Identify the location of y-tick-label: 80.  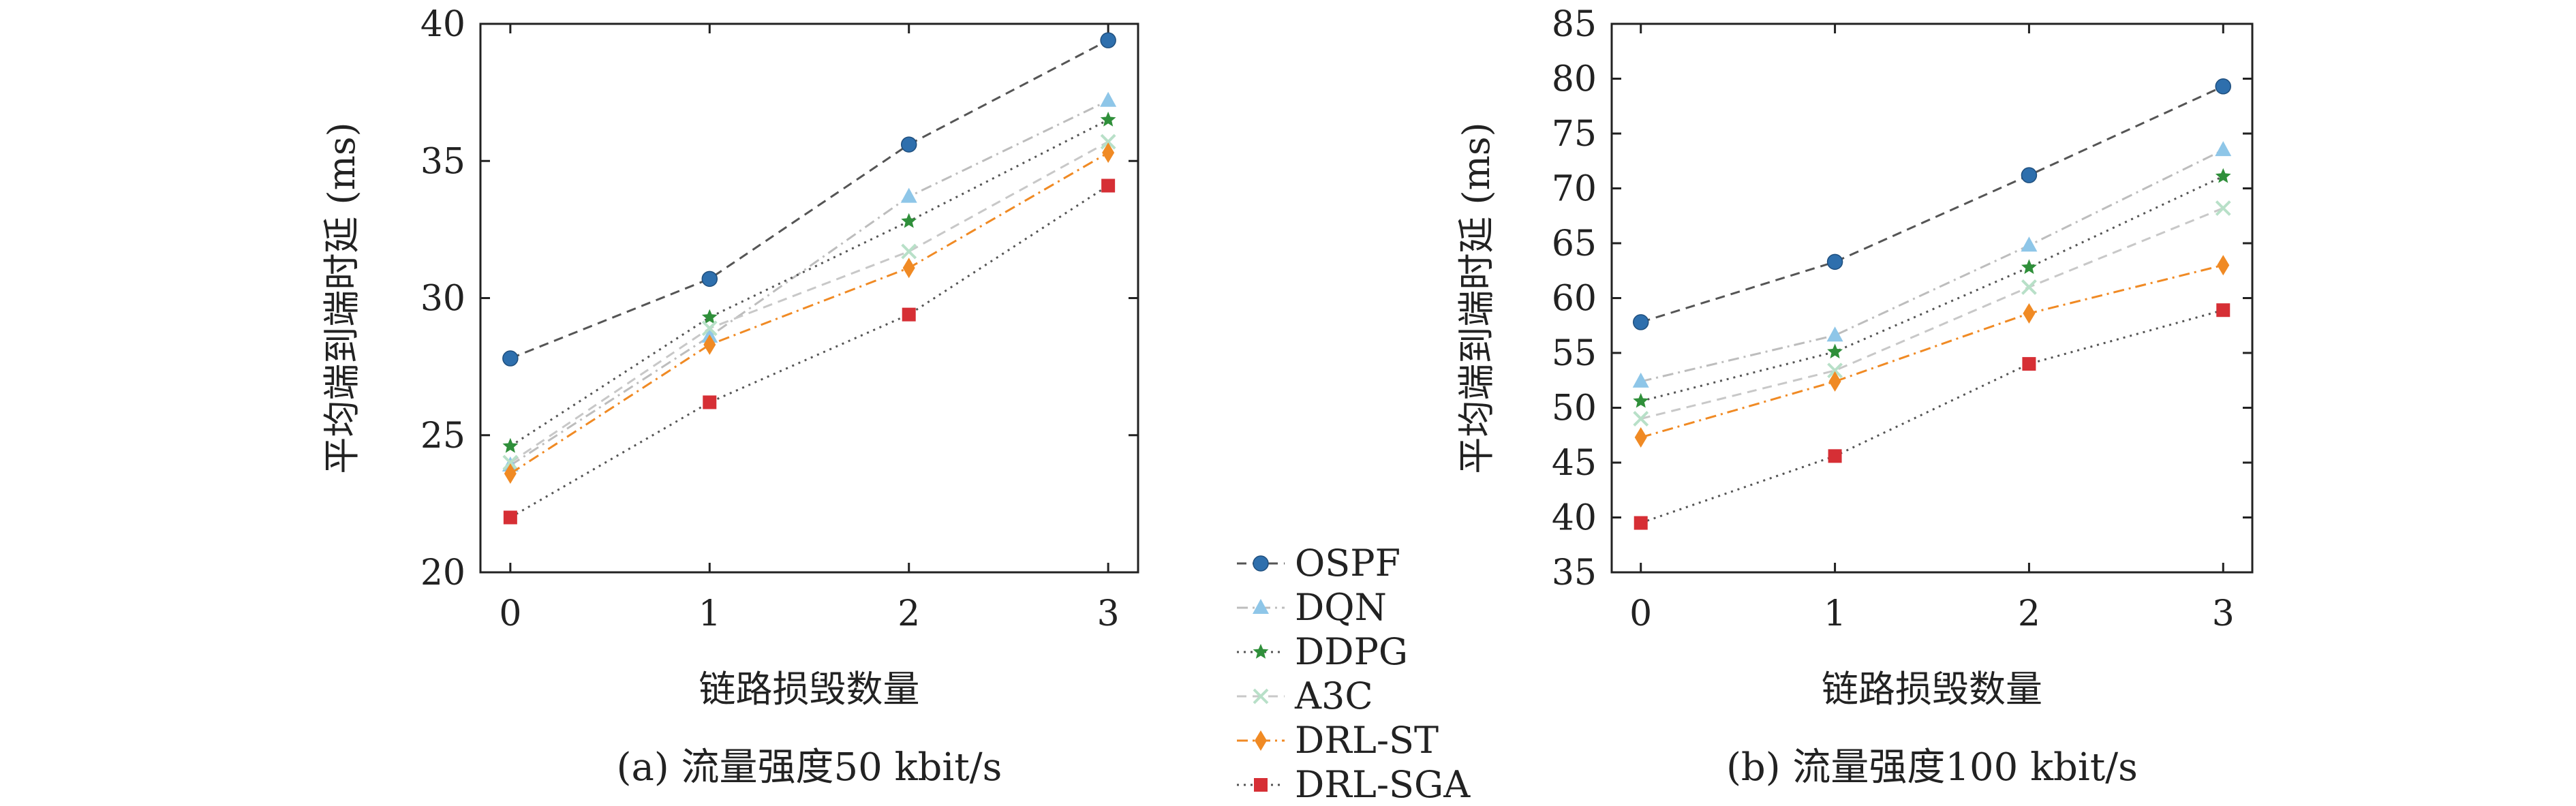
(1575, 79).